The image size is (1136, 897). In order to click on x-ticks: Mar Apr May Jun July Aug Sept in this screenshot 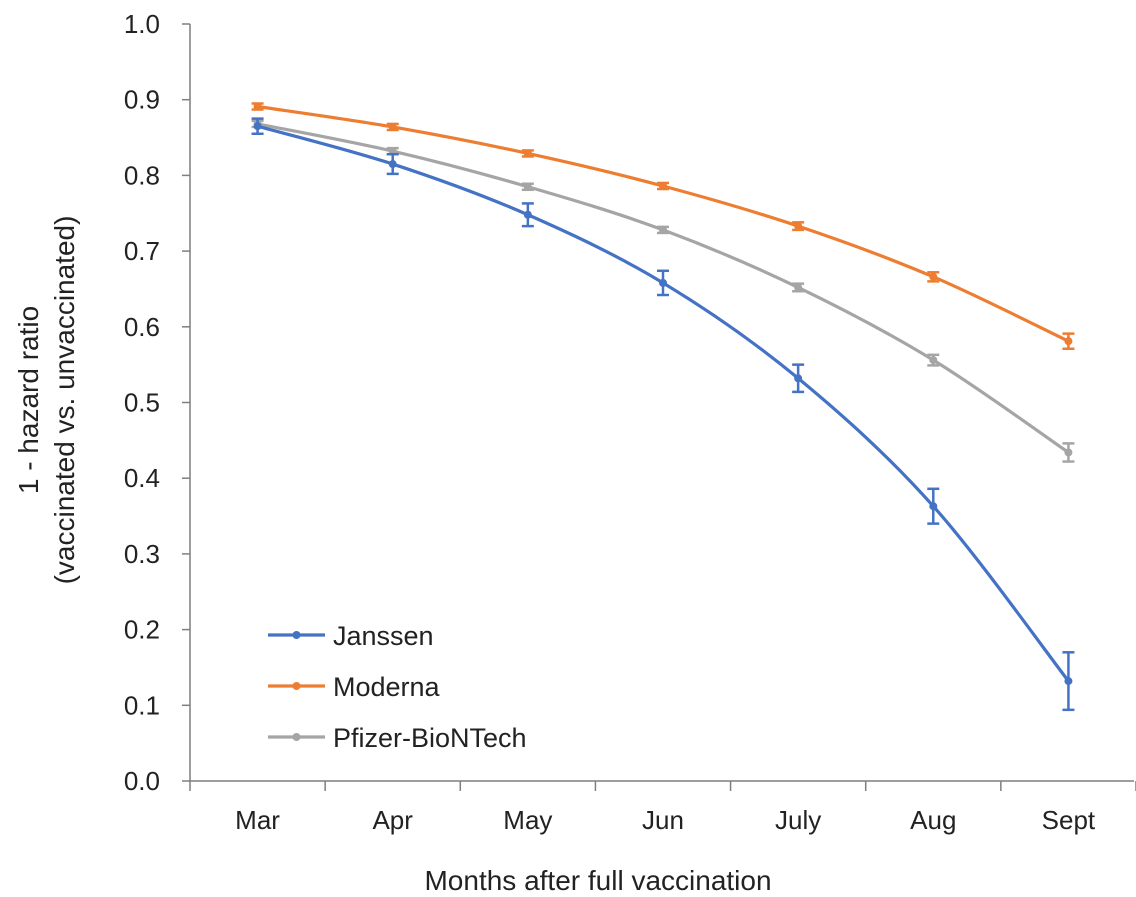, I will do `click(662, 808)`.